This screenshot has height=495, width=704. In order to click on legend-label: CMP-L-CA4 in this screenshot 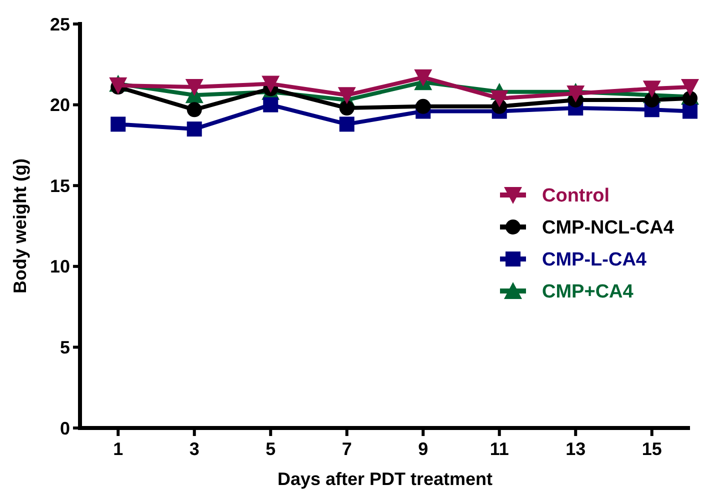, I will do `click(594, 260)`.